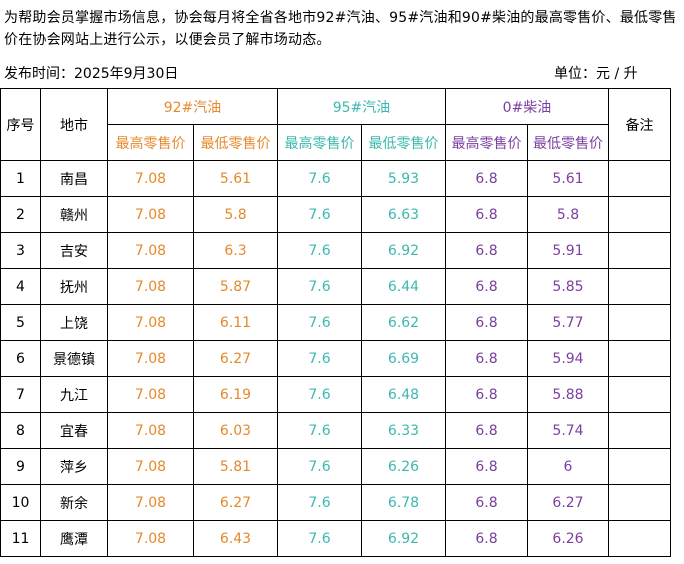  Describe the element at coordinates (319, 142) in the screenshot. I see `header-gas95-max: 最高零售价` at that location.